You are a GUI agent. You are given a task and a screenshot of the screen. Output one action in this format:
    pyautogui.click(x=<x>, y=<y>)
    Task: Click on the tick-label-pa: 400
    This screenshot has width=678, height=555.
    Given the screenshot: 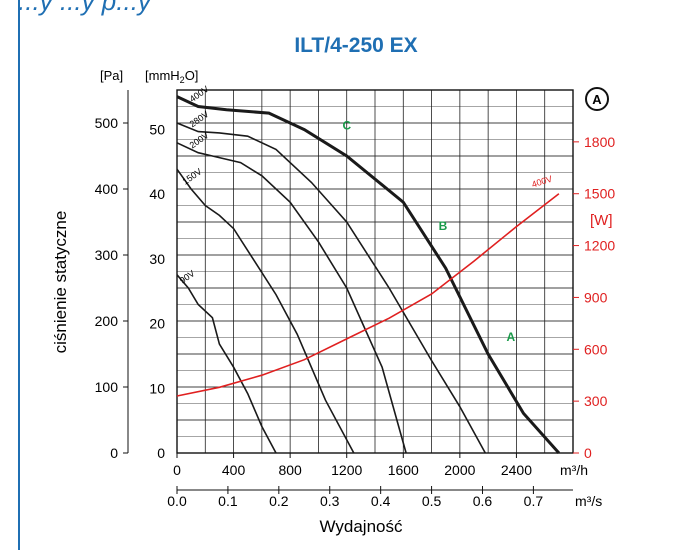 What is the action you would take?
    pyautogui.click(x=107, y=189)
    